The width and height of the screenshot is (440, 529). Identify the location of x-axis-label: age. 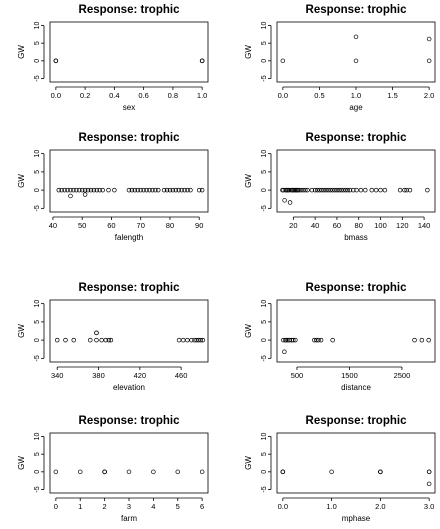
(356, 107).